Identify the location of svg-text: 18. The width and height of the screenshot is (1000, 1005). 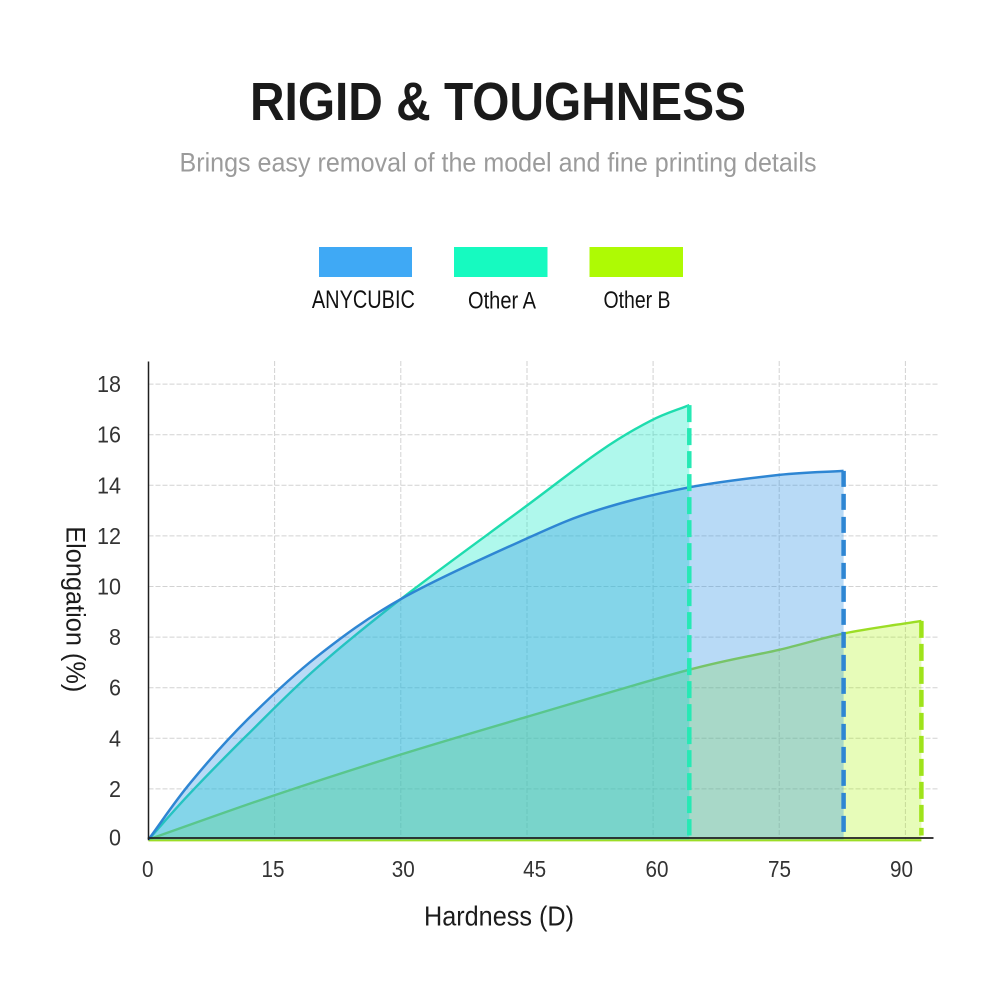
(109, 384).